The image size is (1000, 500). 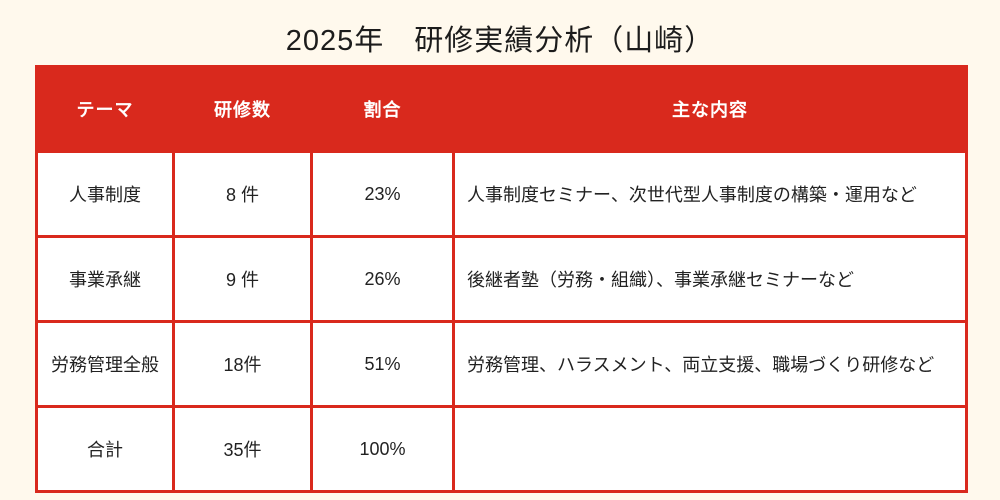 What do you see at coordinates (105, 109) in the screenshot?
I see `header-cell-theme: テーマ` at bounding box center [105, 109].